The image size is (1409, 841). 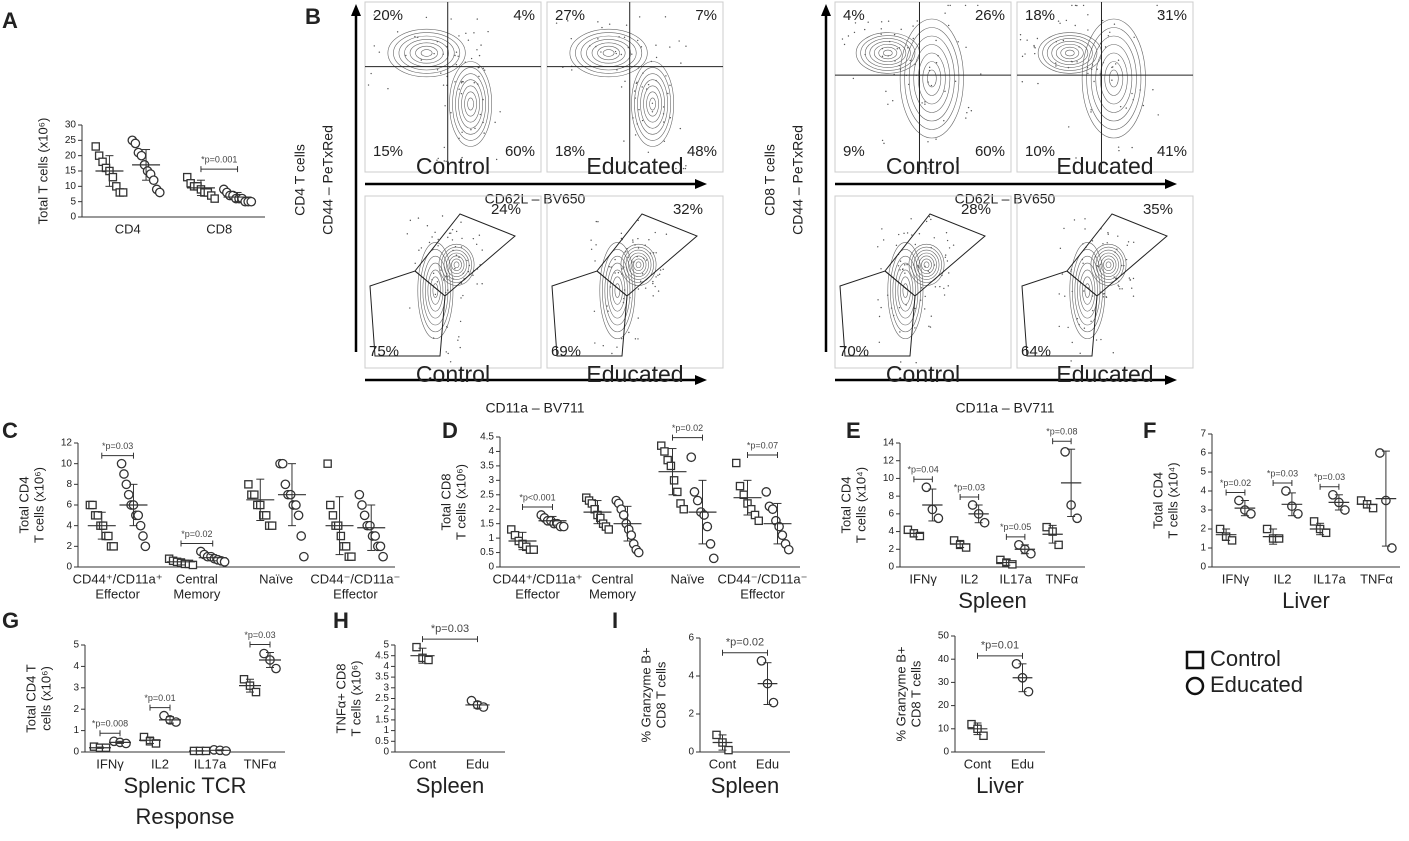 I want to click on x-tick-label: IL2, so click(x=160, y=763).